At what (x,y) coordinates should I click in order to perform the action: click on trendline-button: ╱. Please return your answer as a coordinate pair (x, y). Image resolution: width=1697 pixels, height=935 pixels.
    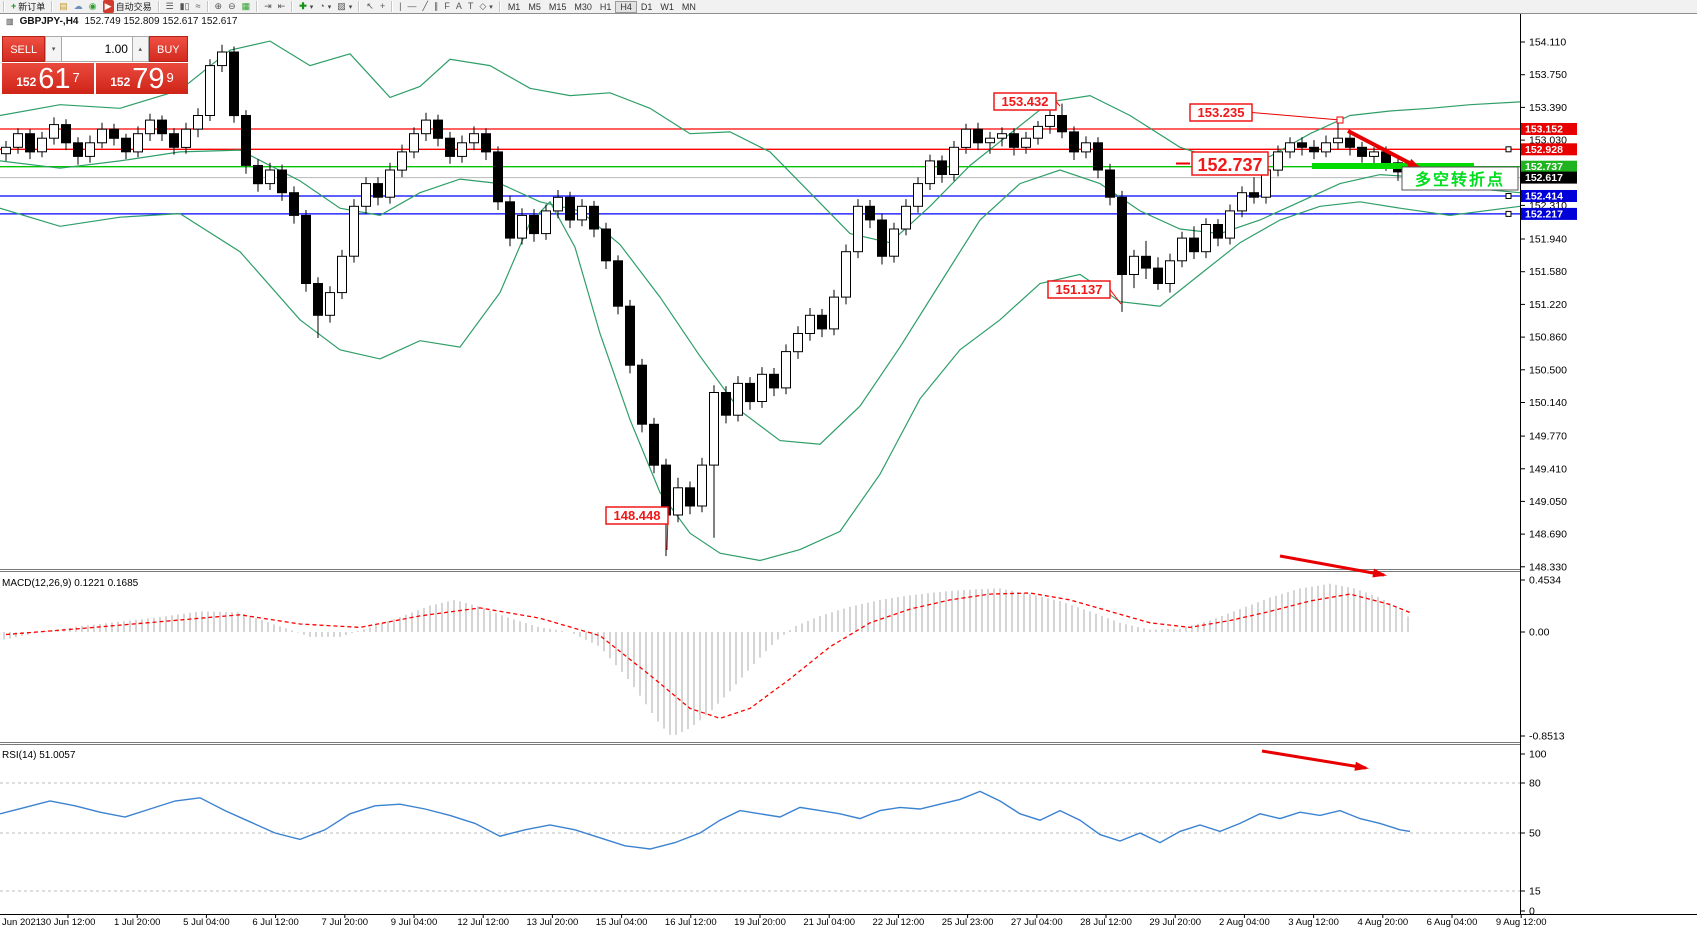
    Looking at the image, I should click on (424, 6).